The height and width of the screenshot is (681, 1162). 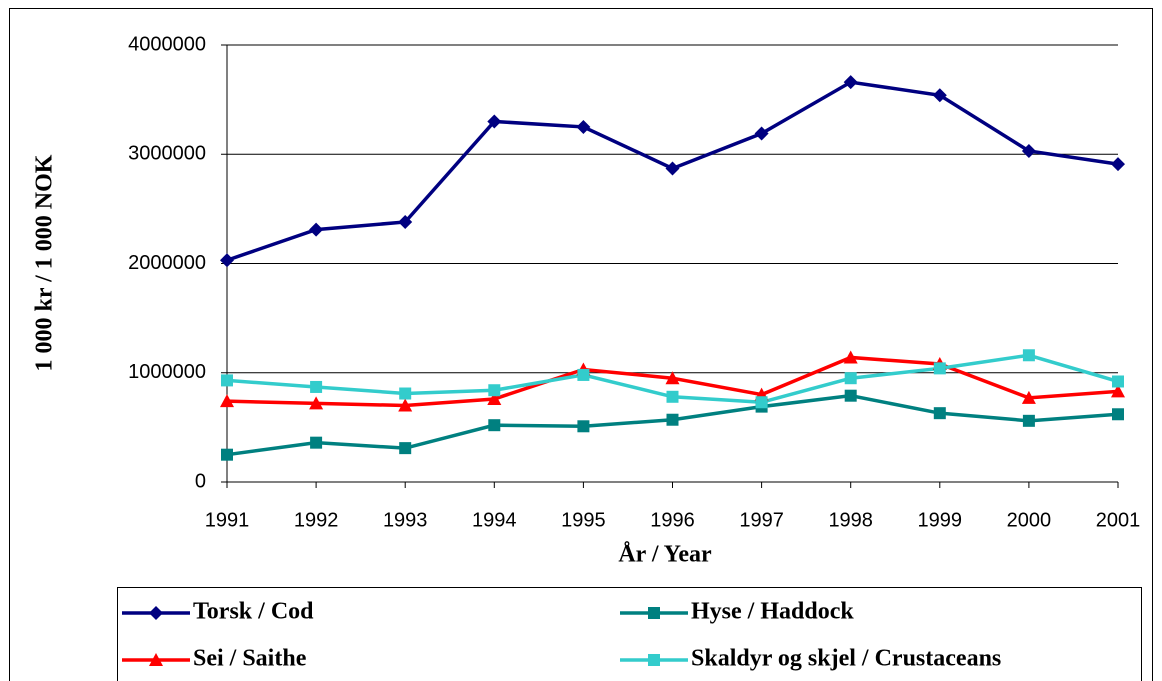 What do you see at coordinates (167, 44) in the screenshot?
I see `y-tick-label: 4000000` at bounding box center [167, 44].